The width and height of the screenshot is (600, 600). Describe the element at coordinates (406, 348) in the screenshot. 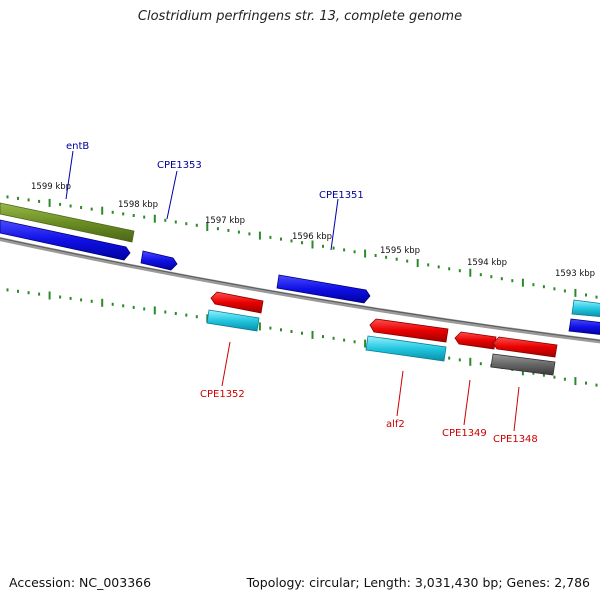

I see `alf2-cds` at that location.